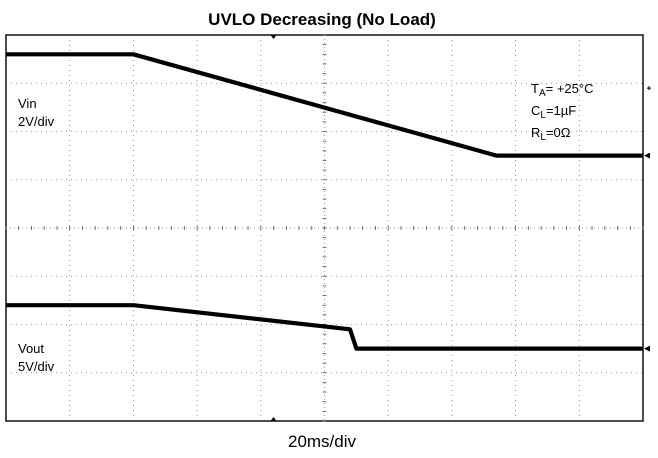  Describe the element at coordinates (273, 37) in the screenshot. I see `trigger-marker-top` at that location.